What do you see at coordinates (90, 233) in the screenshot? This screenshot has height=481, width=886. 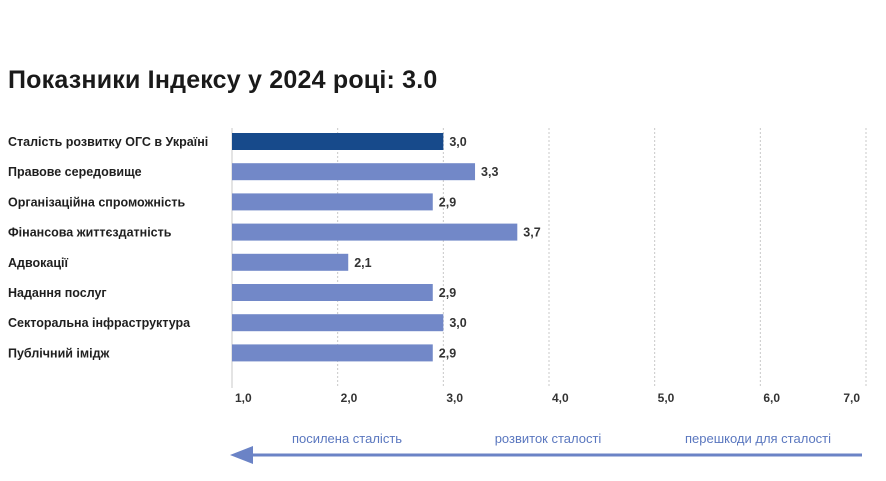 I see `category-label: Фінансова життєздатність` at bounding box center [90, 233].